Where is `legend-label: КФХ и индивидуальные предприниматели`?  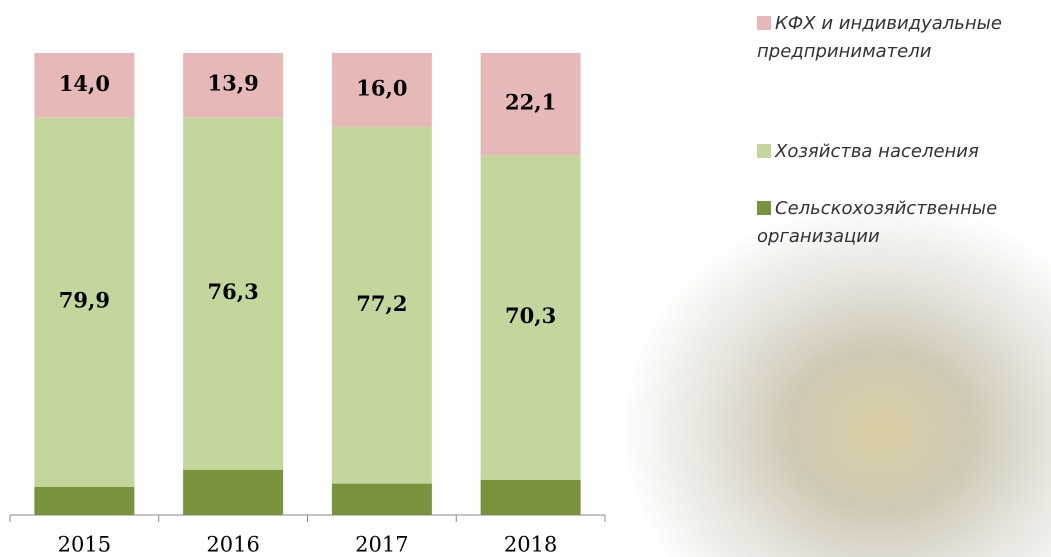
legend-label: КФХ и индивидуальные предприниматели is located at coordinates (879, 37).